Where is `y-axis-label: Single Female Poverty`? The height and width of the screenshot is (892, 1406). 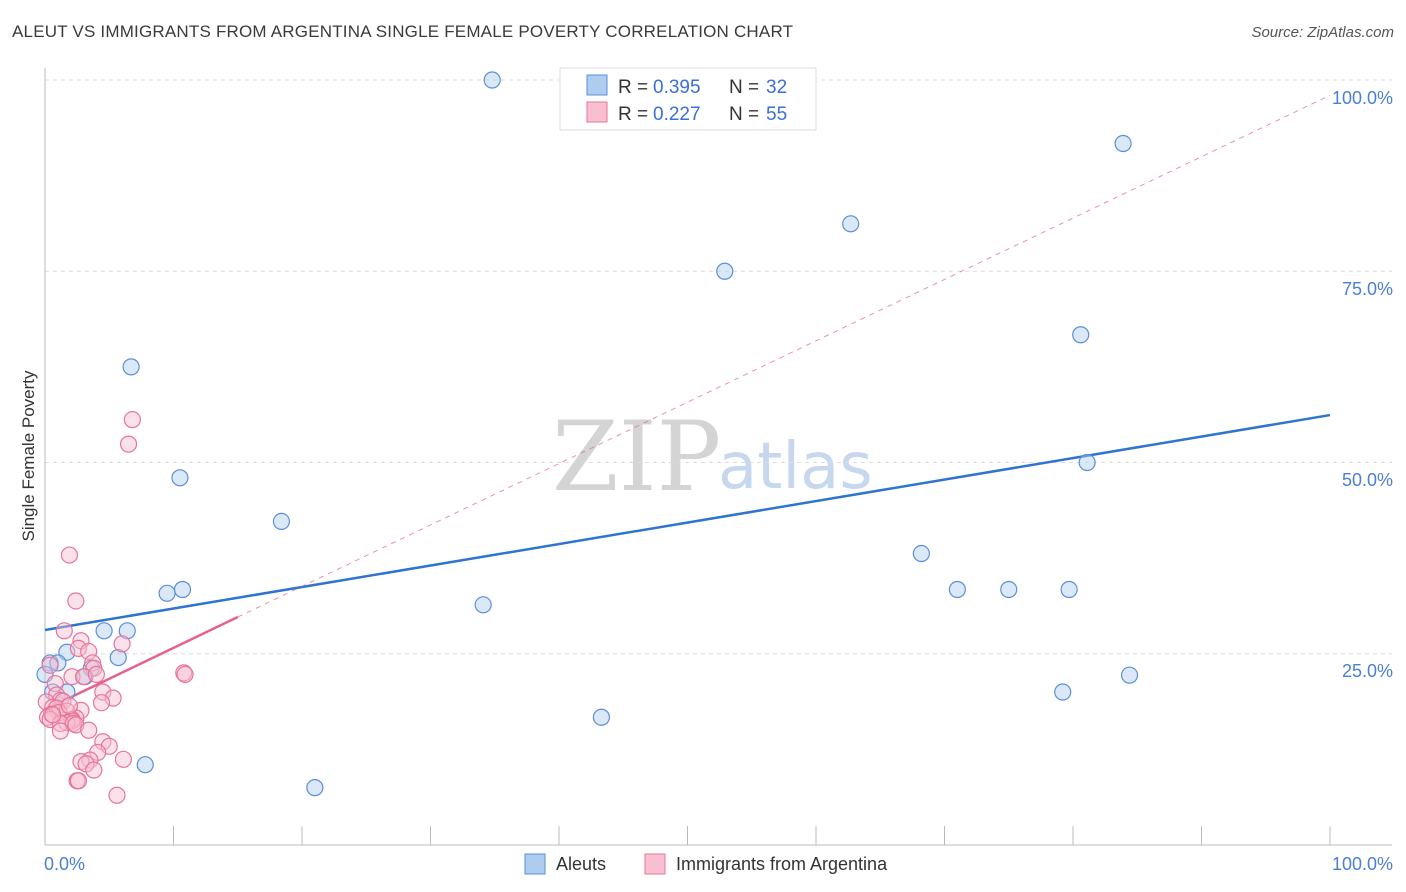 y-axis-label: Single Female Poverty is located at coordinates (28, 456).